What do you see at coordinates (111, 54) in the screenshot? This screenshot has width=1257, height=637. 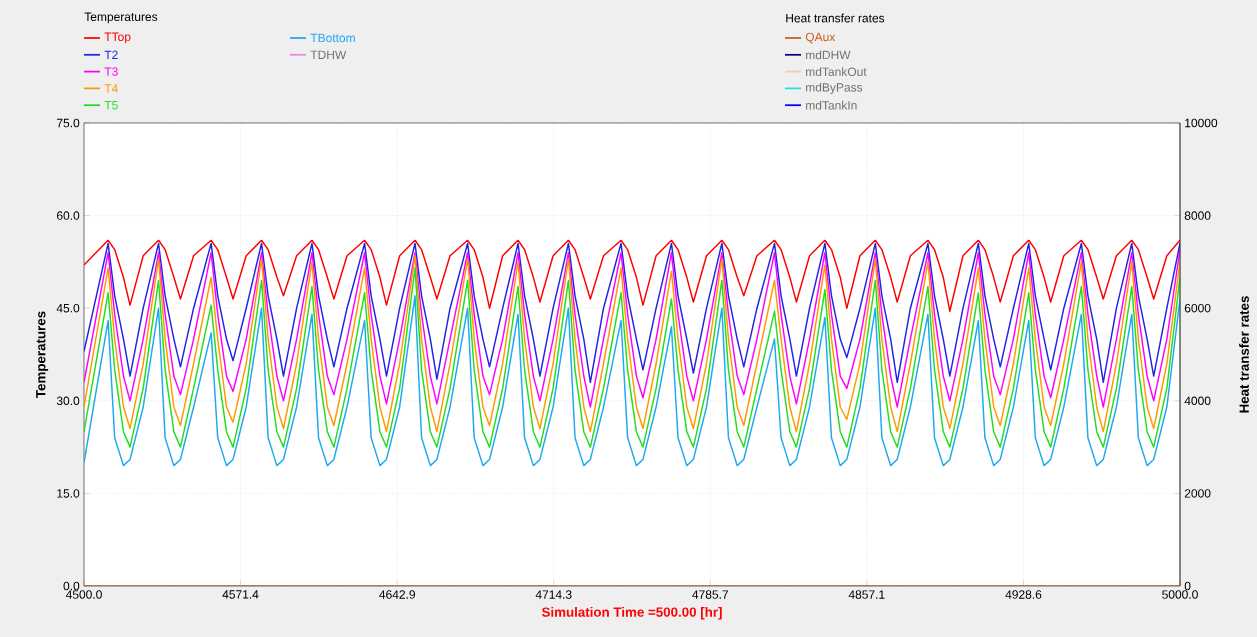 I see `legend-label: T2` at bounding box center [111, 54].